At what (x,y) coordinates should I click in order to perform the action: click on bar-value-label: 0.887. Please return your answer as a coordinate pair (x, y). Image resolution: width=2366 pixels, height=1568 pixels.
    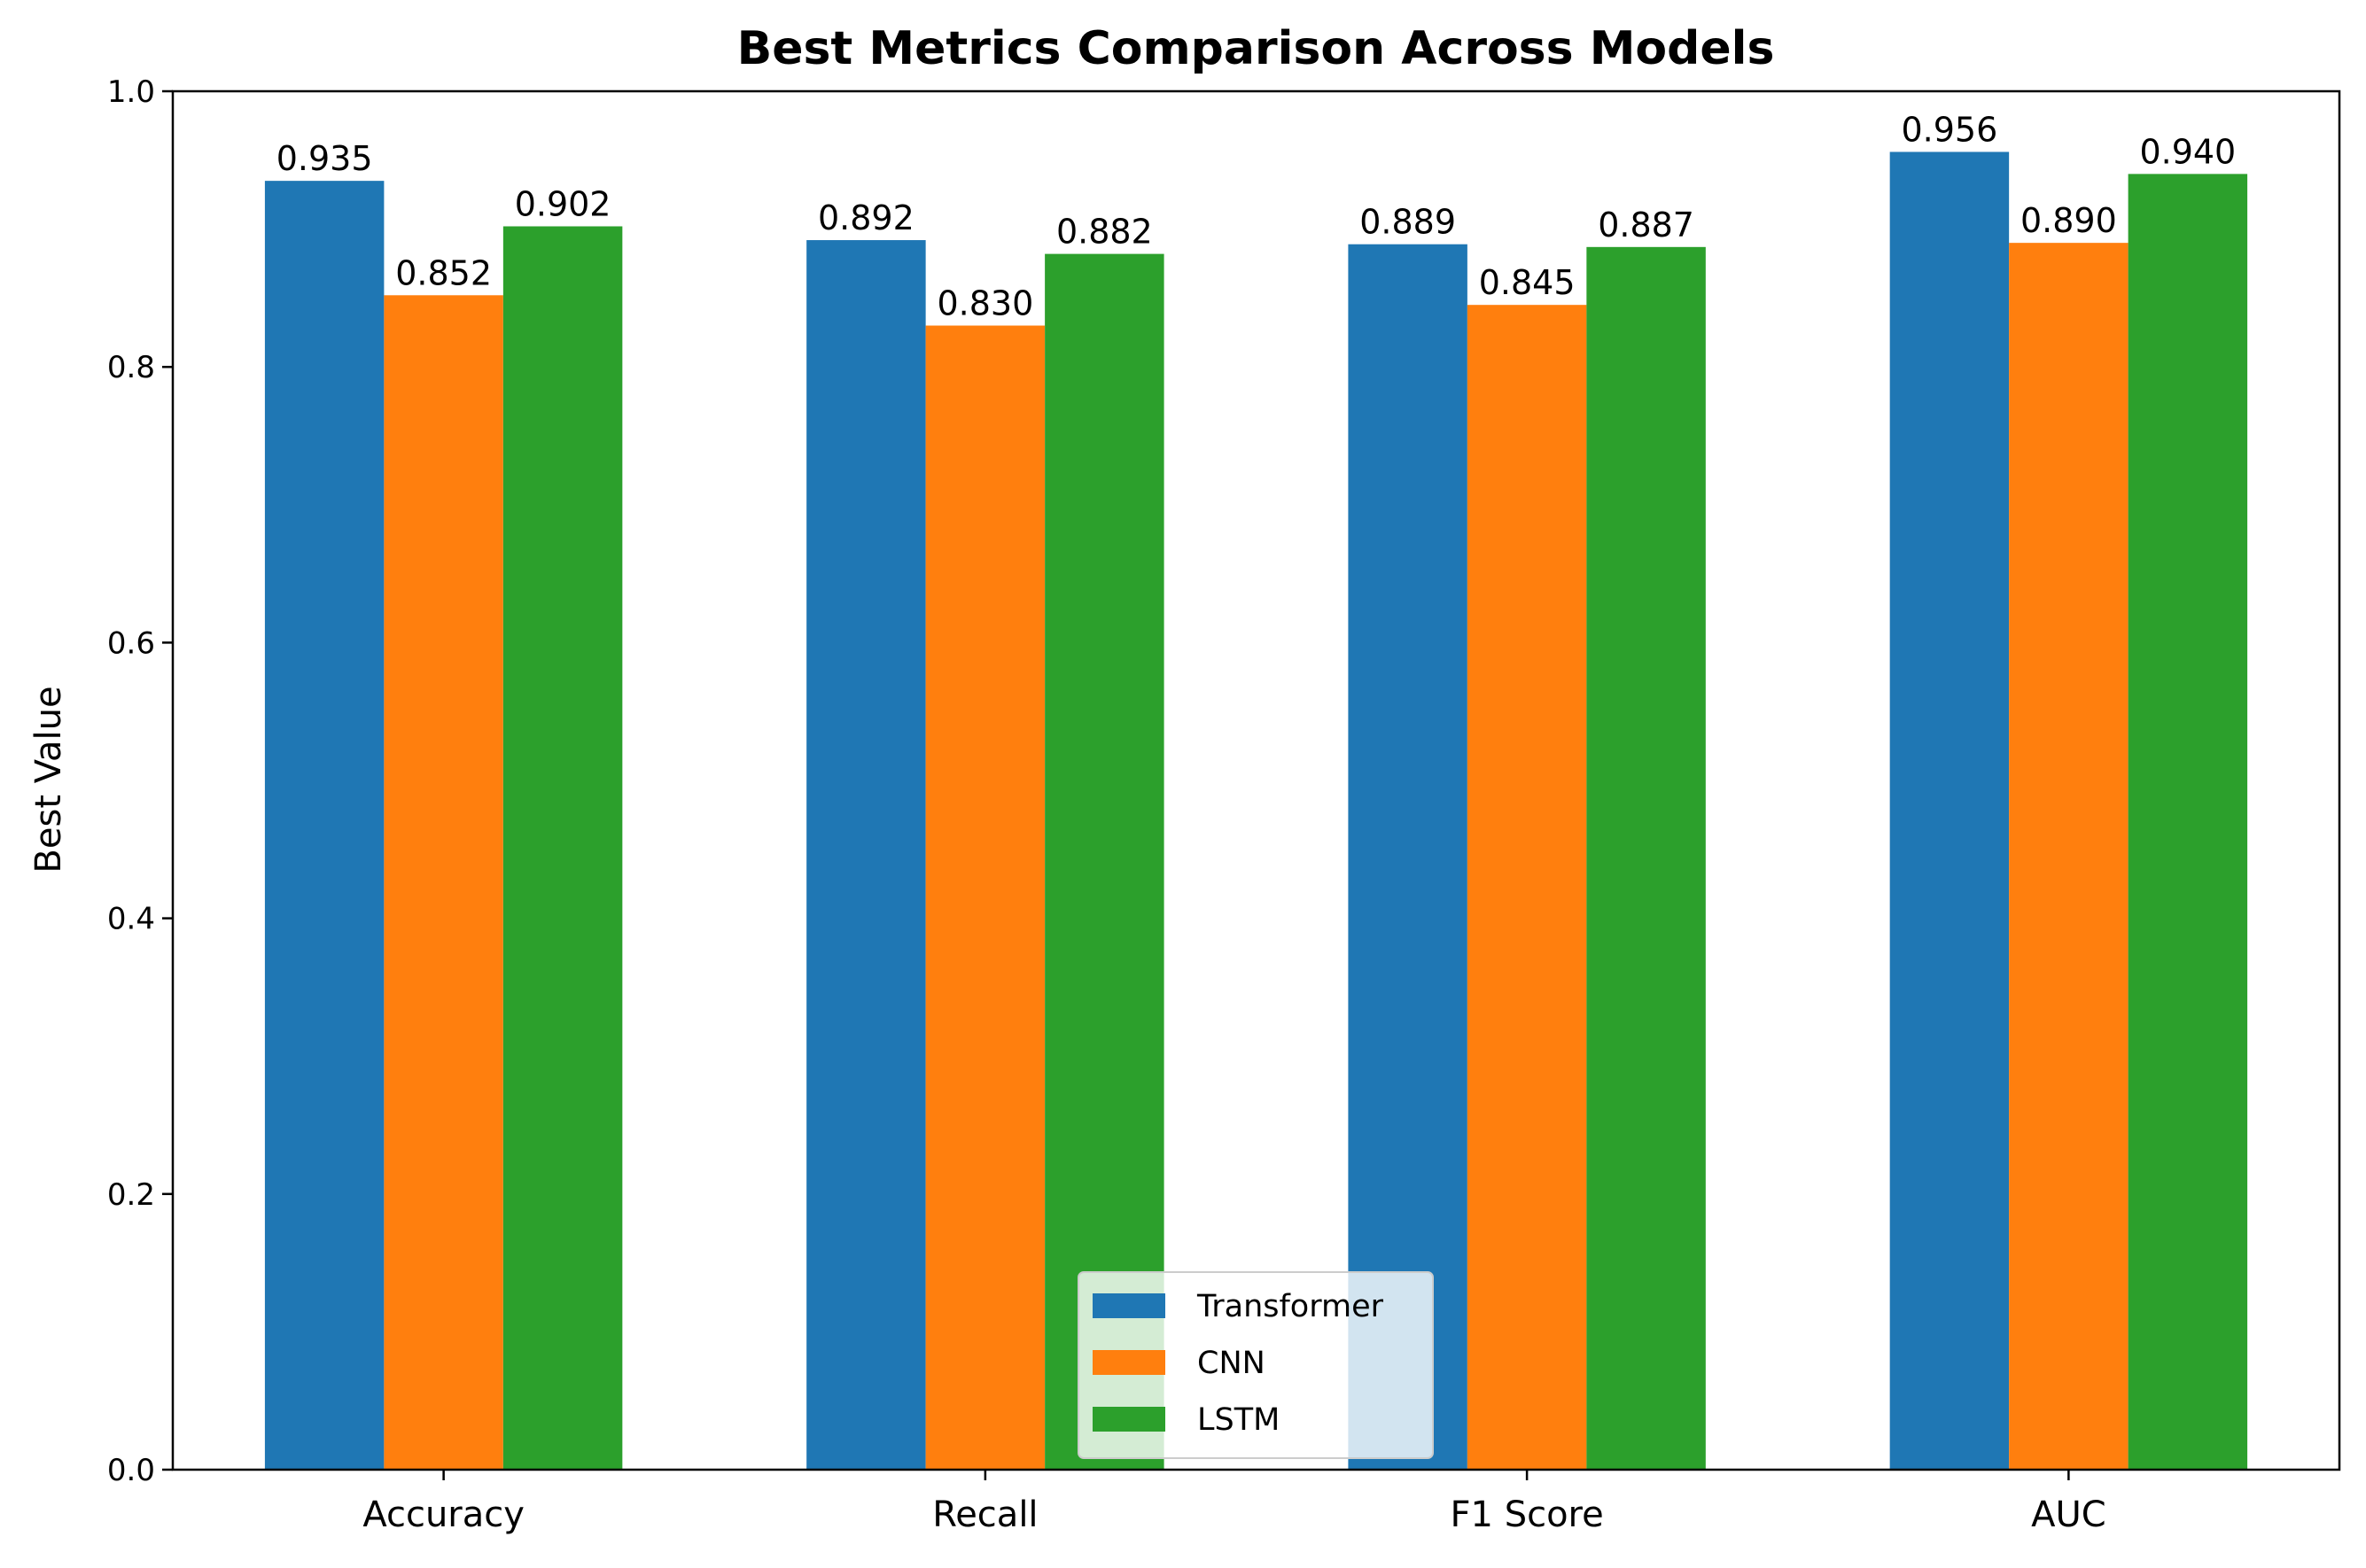
    Looking at the image, I should click on (1646, 225).